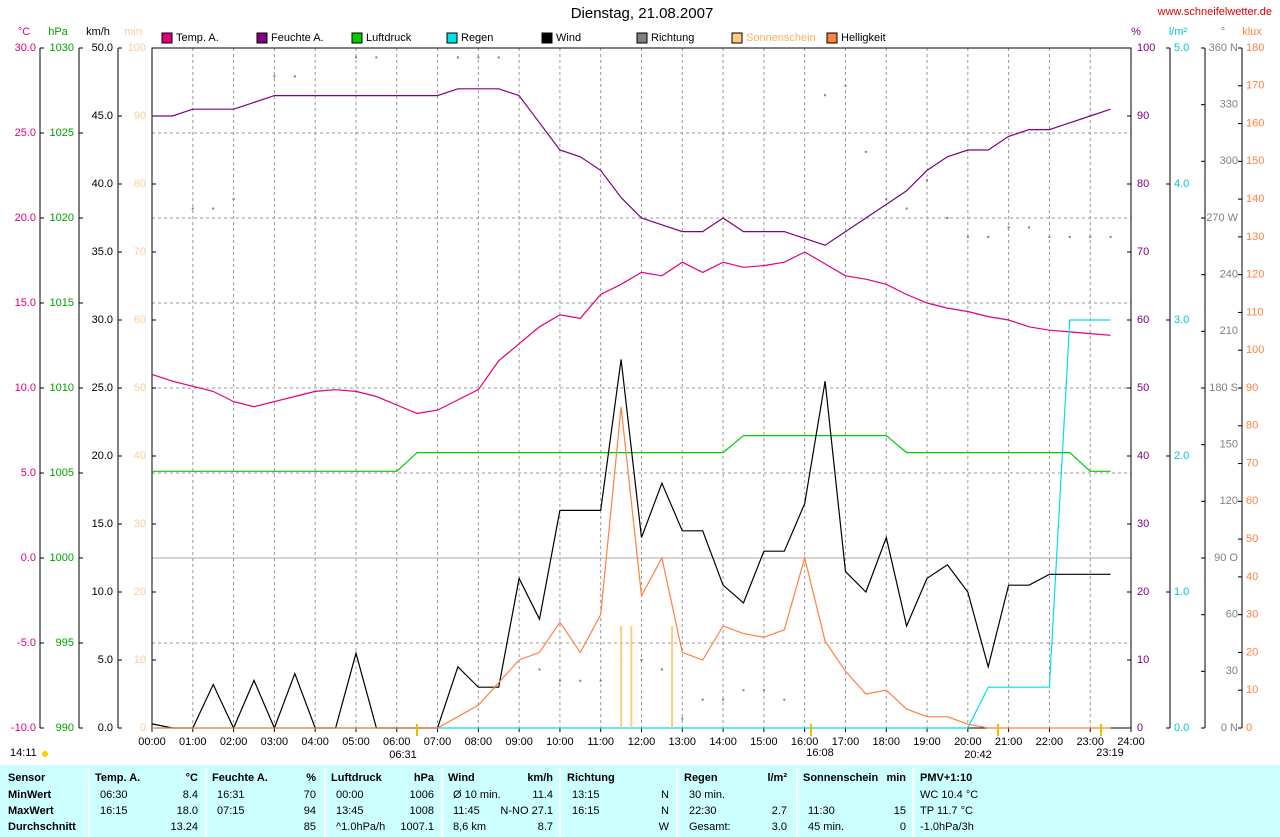 This screenshot has height=837, width=1280. Describe the element at coordinates (62, 303) in the screenshot. I see `y-tick-label: 1015` at that location.